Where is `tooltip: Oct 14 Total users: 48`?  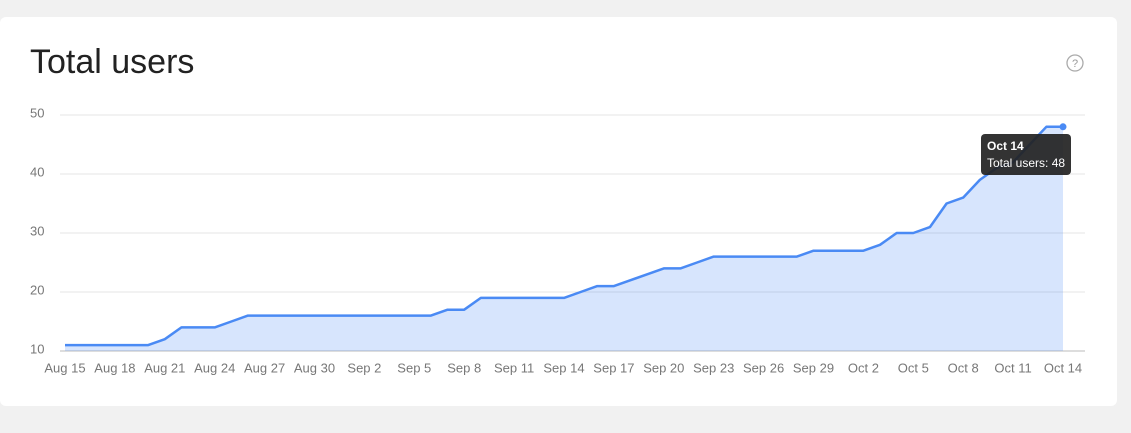 tooltip: Oct 14 Total users: 48 is located at coordinates (1026, 154).